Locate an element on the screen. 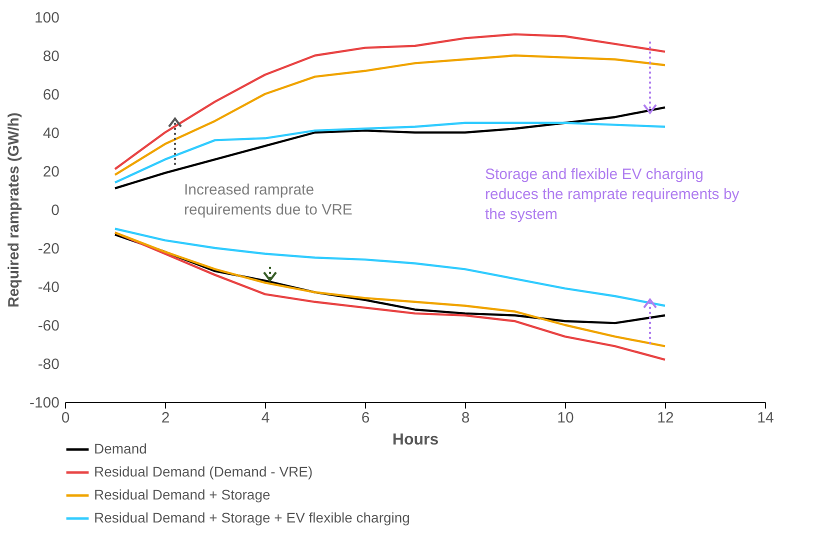 This screenshot has width=817, height=533. y-tick-label: -80 is located at coordinates (49, 364).